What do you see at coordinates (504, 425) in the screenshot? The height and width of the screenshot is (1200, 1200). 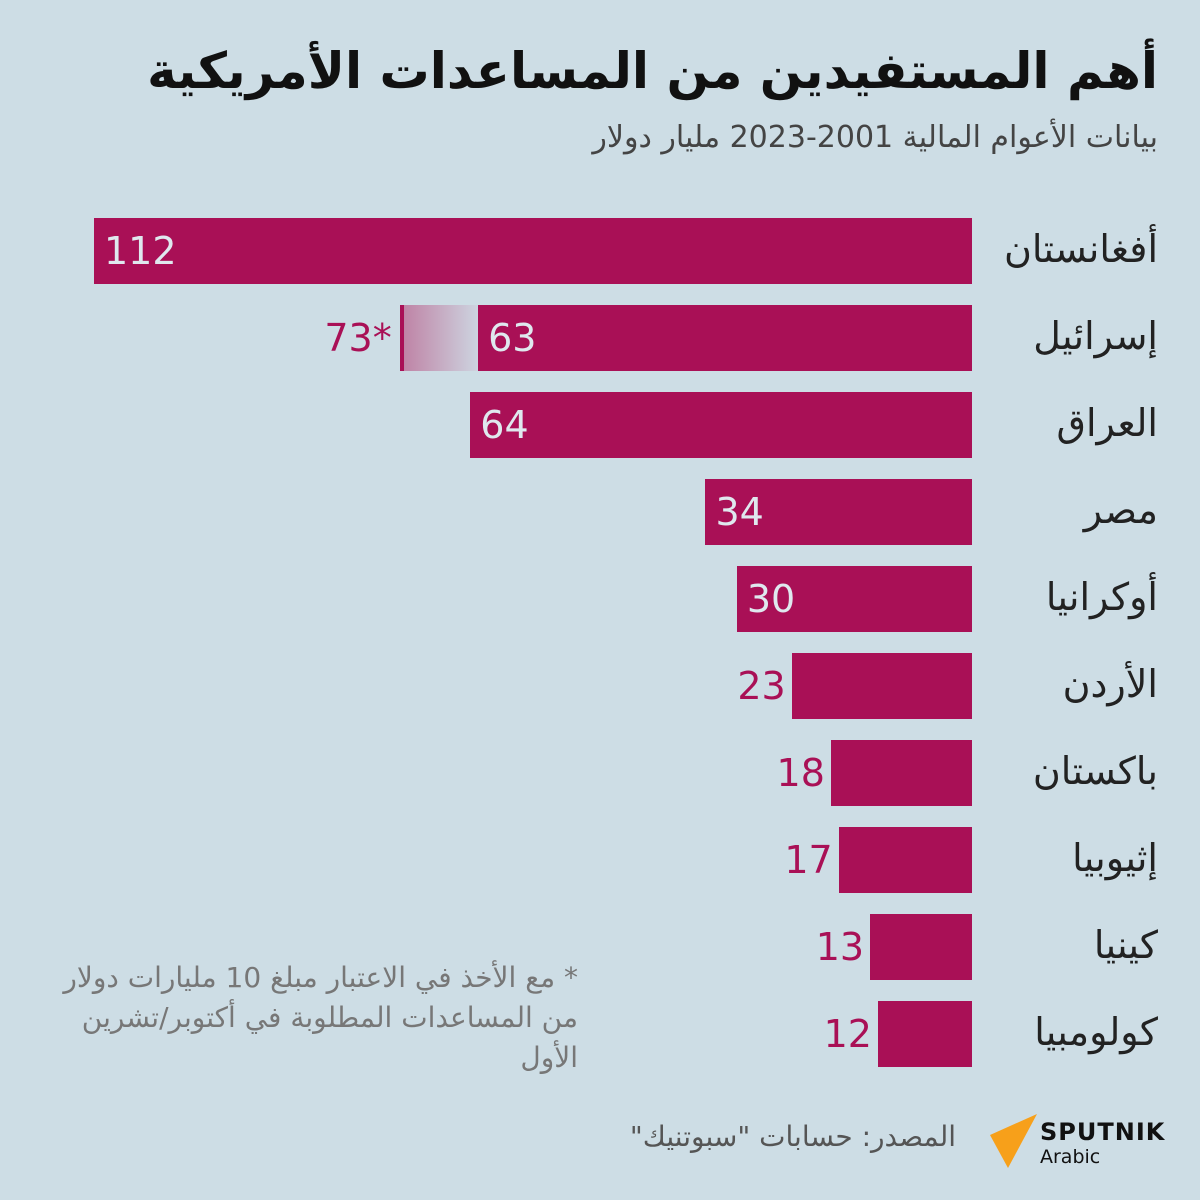 I see `bar-value-label: 64` at bounding box center [504, 425].